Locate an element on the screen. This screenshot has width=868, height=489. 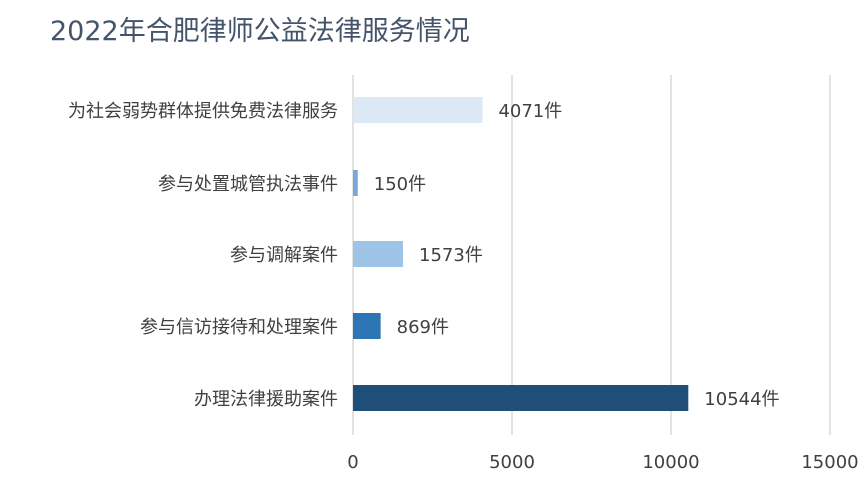
x-tick-label: 15000 is located at coordinates (829, 462).